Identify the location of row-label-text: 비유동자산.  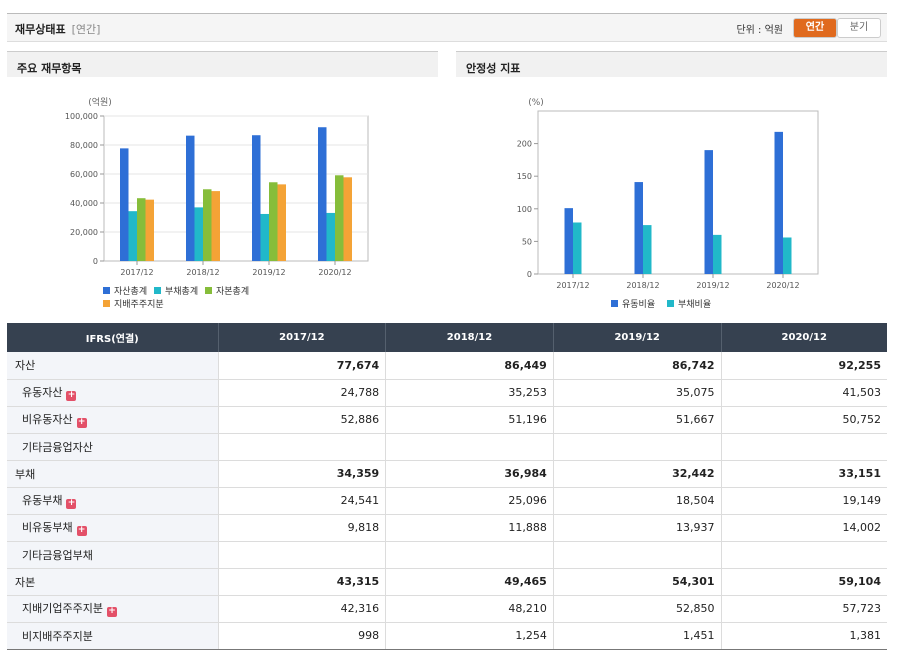
(47, 419).